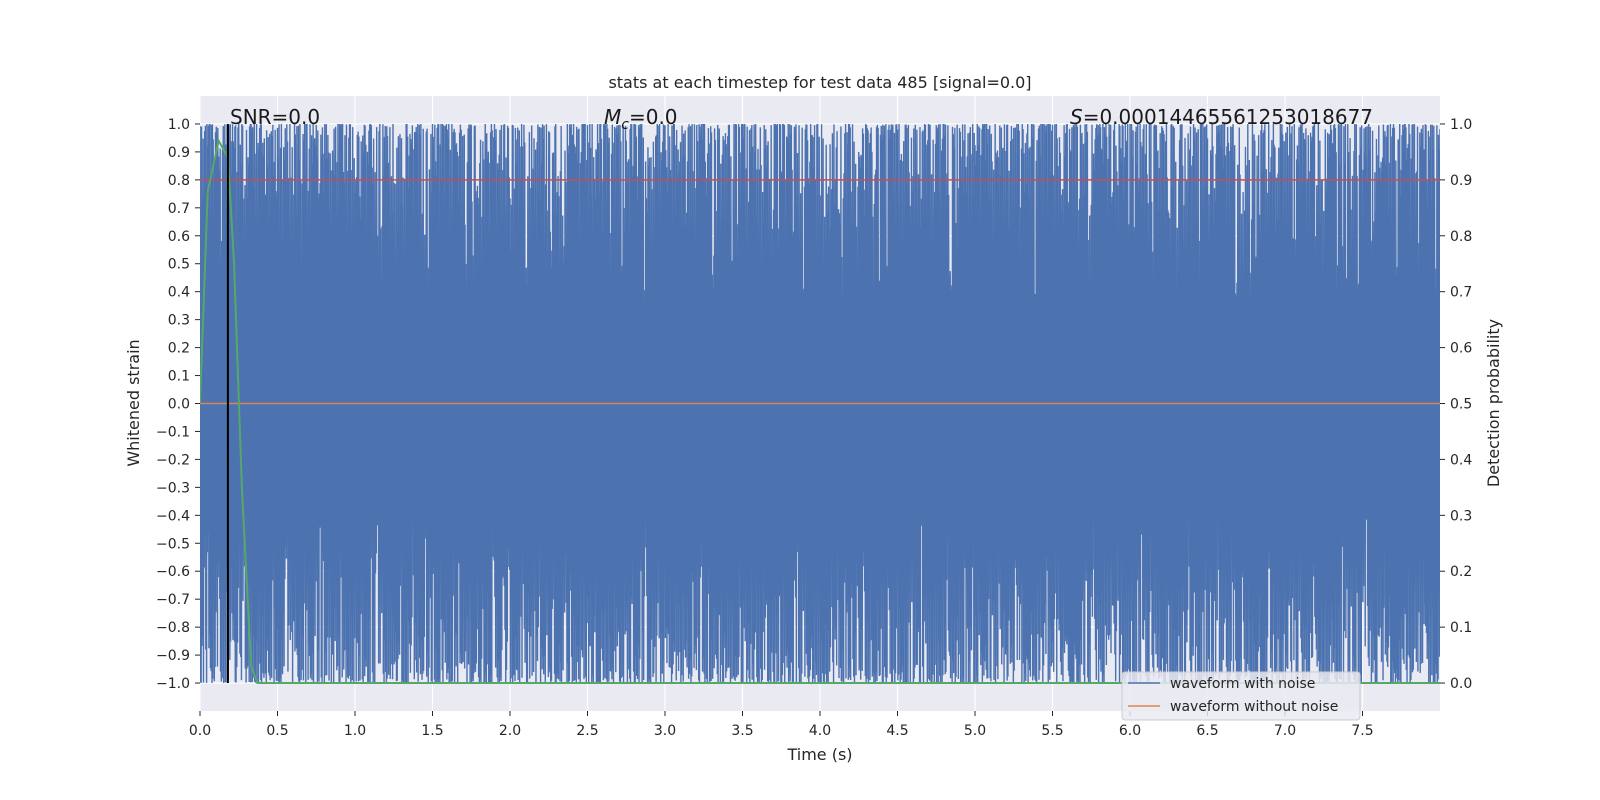  What do you see at coordinates (1493, 403) in the screenshot?
I see `y2-axis-label: Detection probability` at bounding box center [1493, 403].